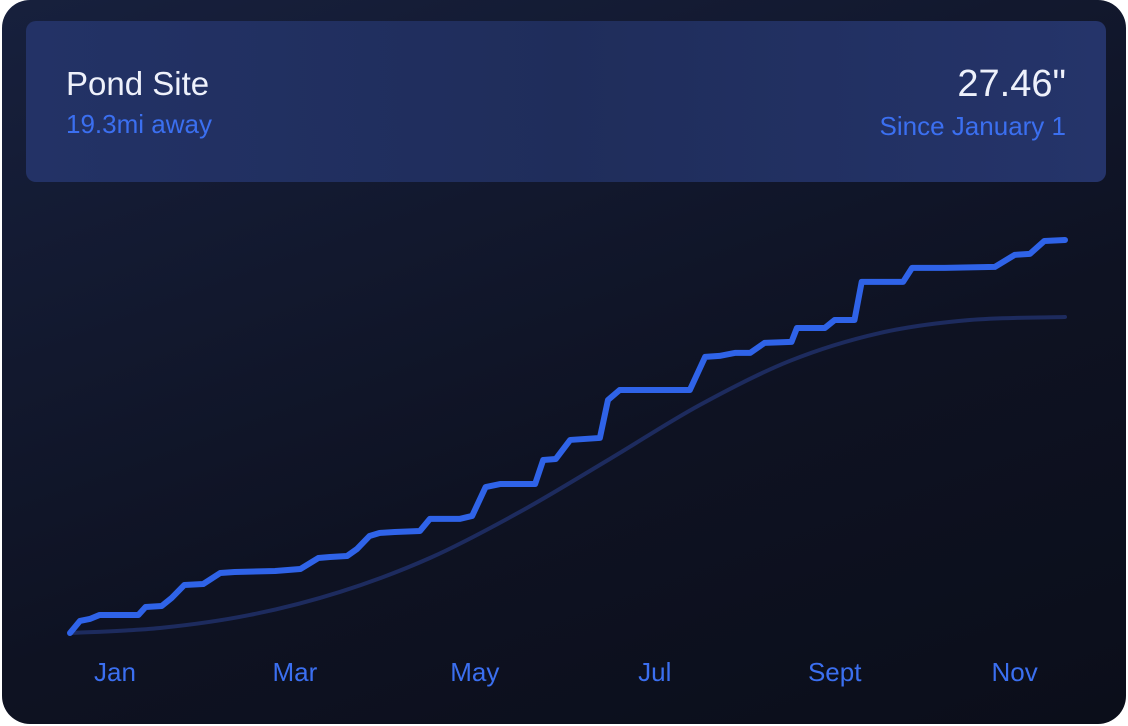 This screenshot has width=1128, height=726. I want to click on x-tick-label: Nov, so click(1014, 672).